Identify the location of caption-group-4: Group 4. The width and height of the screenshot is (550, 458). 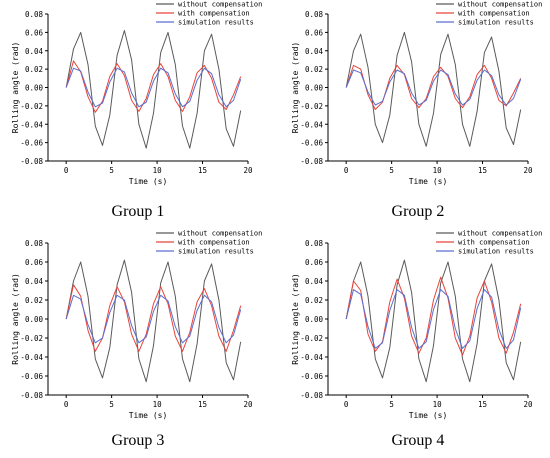
(418, 440).